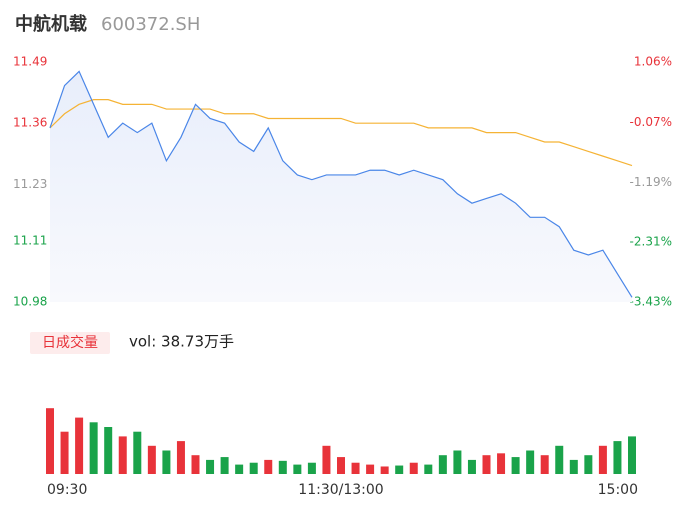 Image resolution: width=686 pixels, height=528 pixels. Describe the element at coordinates (340, 490) in the screenshot. I see `x-tick-label: 11:30/13:00` at that location.